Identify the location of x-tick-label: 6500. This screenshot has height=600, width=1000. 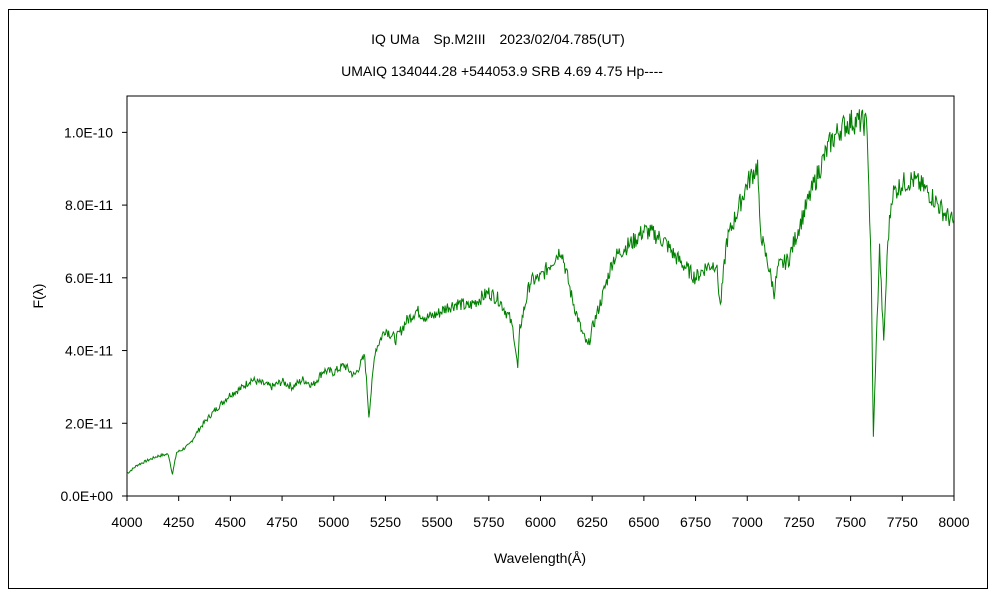
(643, 522).